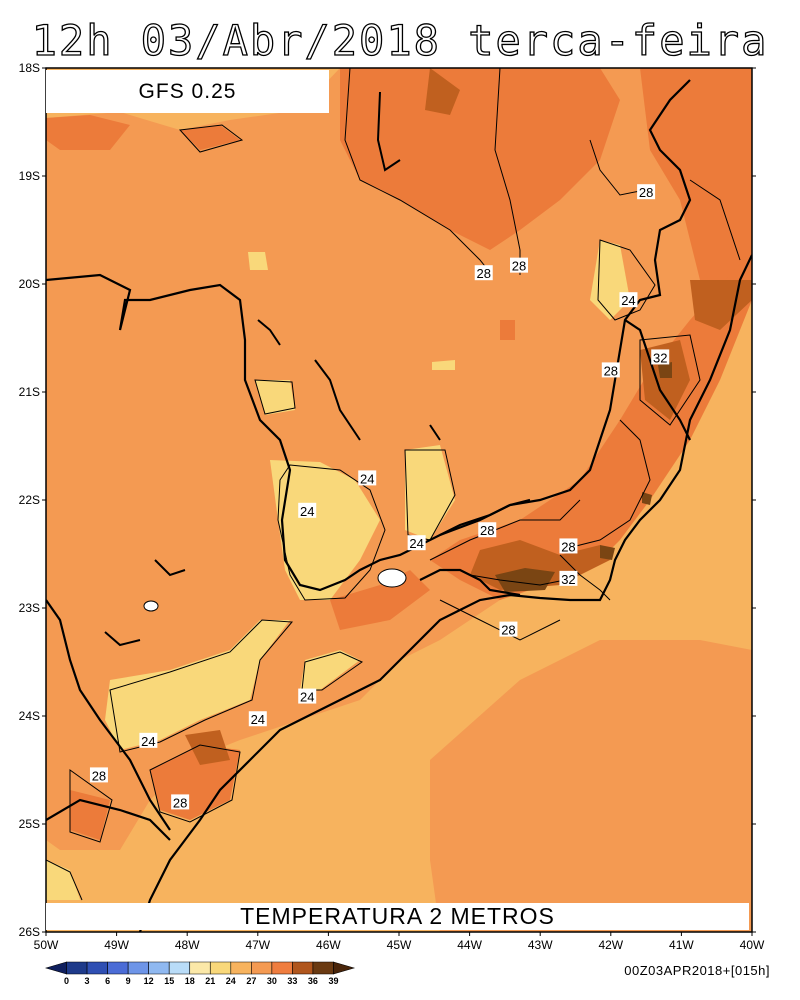  Describe the element at coordinates (292, 981) in the screenshot. I see `colorbar-label: 33` at that location.